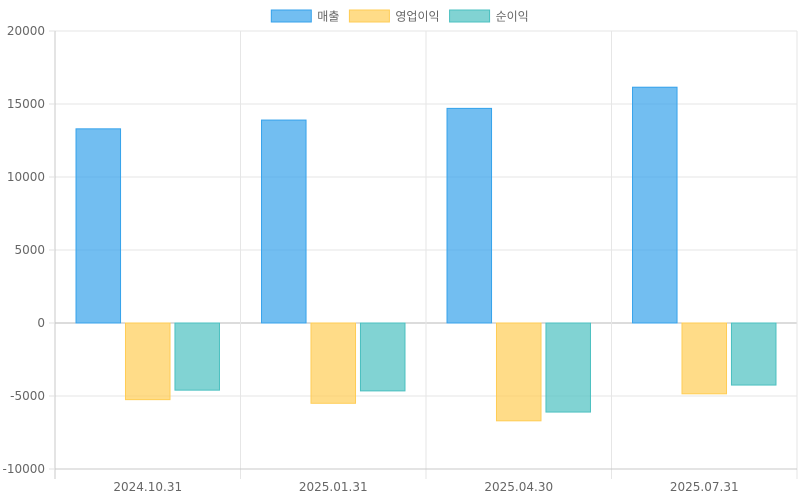 This screenshot has height=504, width=800. I want to click on y-tick-label: 5000, so click(29, 250).